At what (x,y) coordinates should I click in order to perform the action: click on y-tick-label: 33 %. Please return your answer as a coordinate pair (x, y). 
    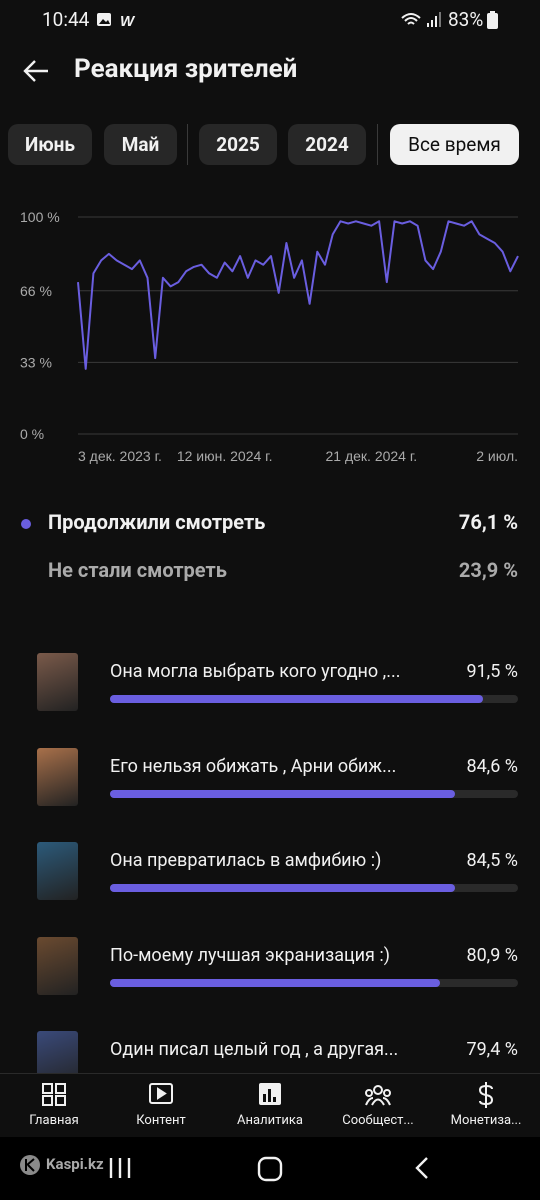
    Looking at the image, I should click on (36, 362).